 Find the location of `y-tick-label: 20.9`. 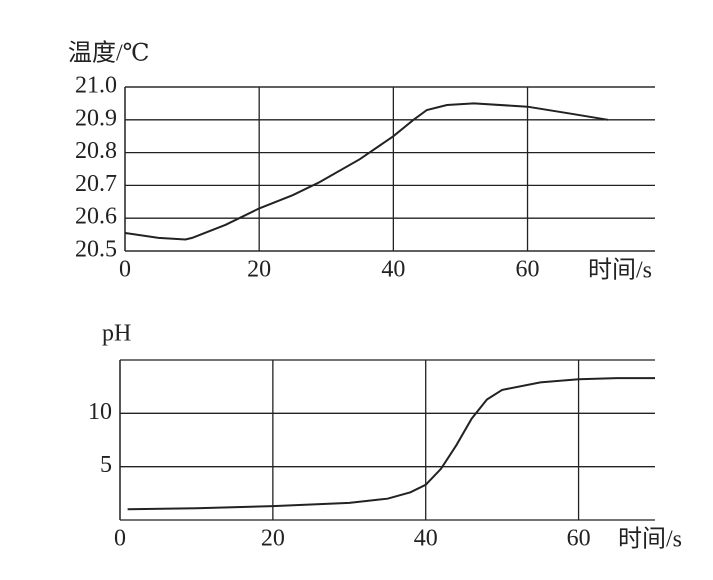

y-tick-label: 20.9 is located at coordinates (96, 118).